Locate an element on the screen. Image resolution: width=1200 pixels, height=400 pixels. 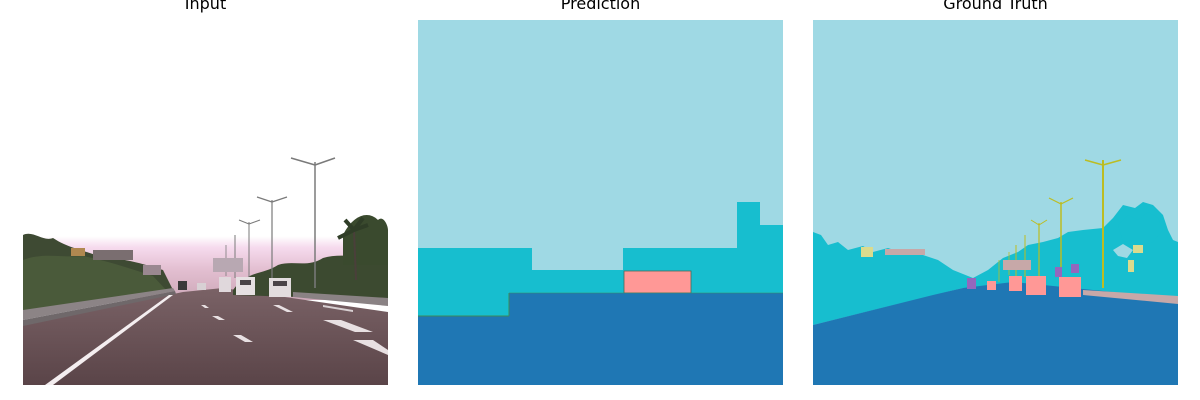
input-panel-title: Input is located at coordinates (205, 6).